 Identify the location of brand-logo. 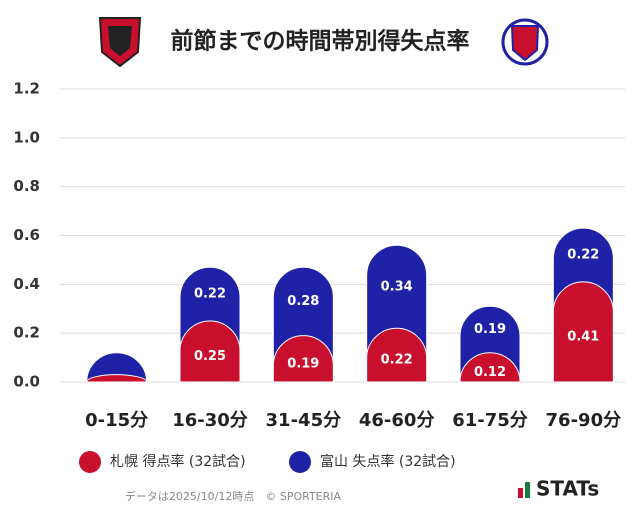
(524, 490).